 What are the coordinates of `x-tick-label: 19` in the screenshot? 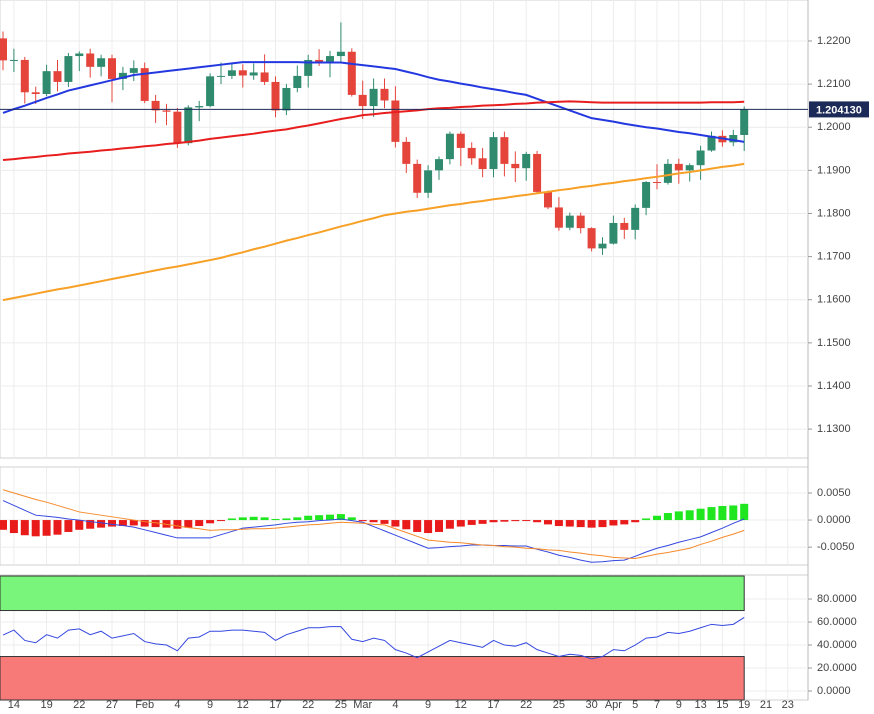 It's located at (46, 705).